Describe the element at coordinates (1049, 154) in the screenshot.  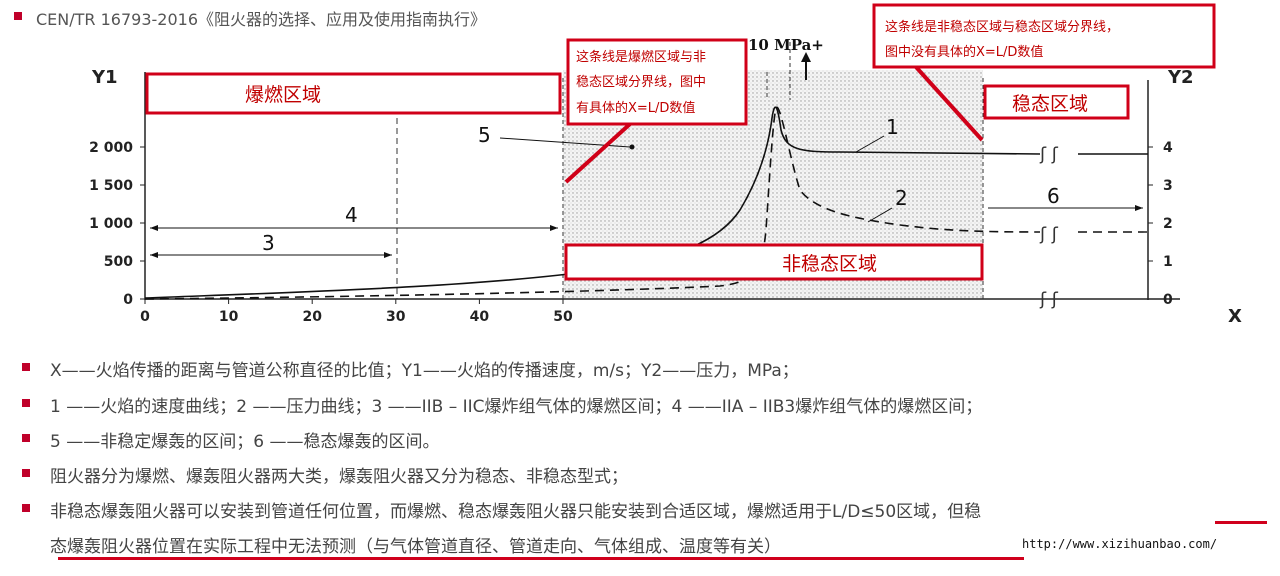
I see `break-mark-1: ʃ ʃ` at that location.